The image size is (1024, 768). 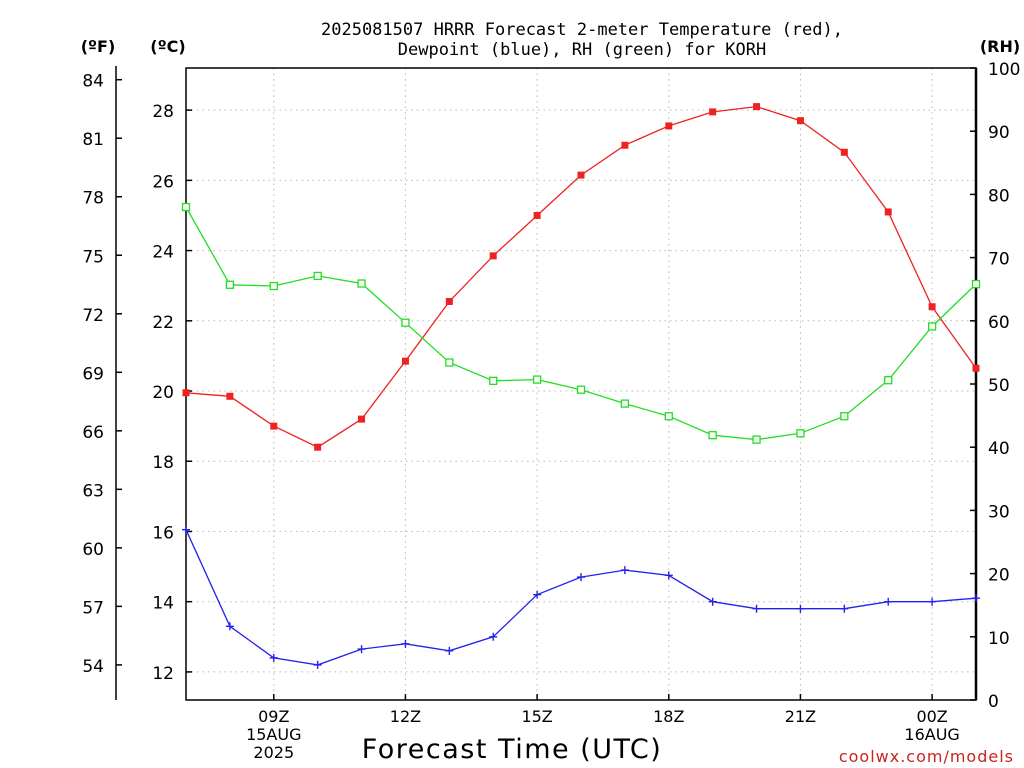 I want to click on x-tick-label: 12Z, so click(x=405, y=716).